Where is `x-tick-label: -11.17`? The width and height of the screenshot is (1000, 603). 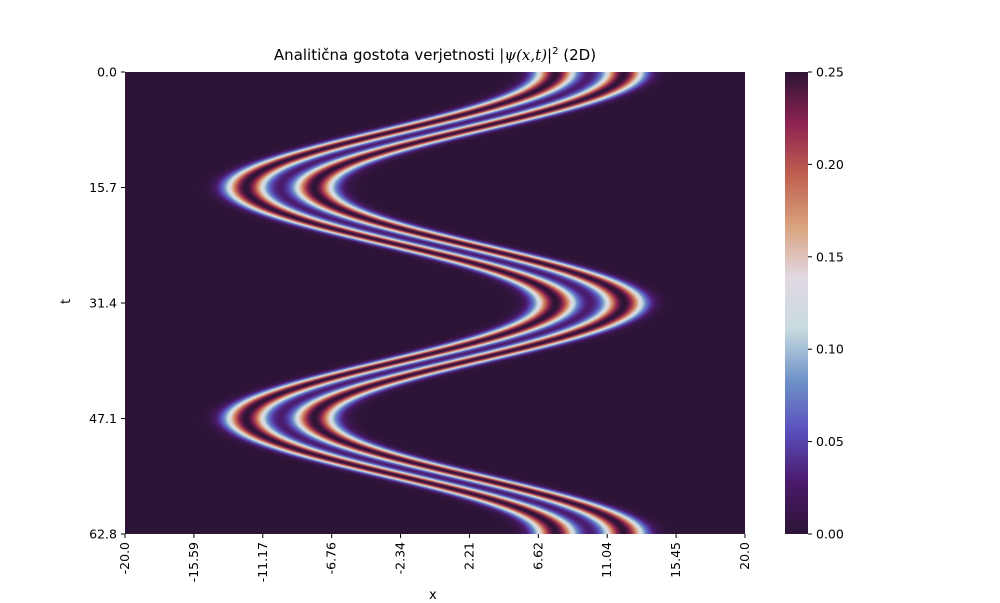 x-tick-label: -11.17 is located at coordinates (262, 562).